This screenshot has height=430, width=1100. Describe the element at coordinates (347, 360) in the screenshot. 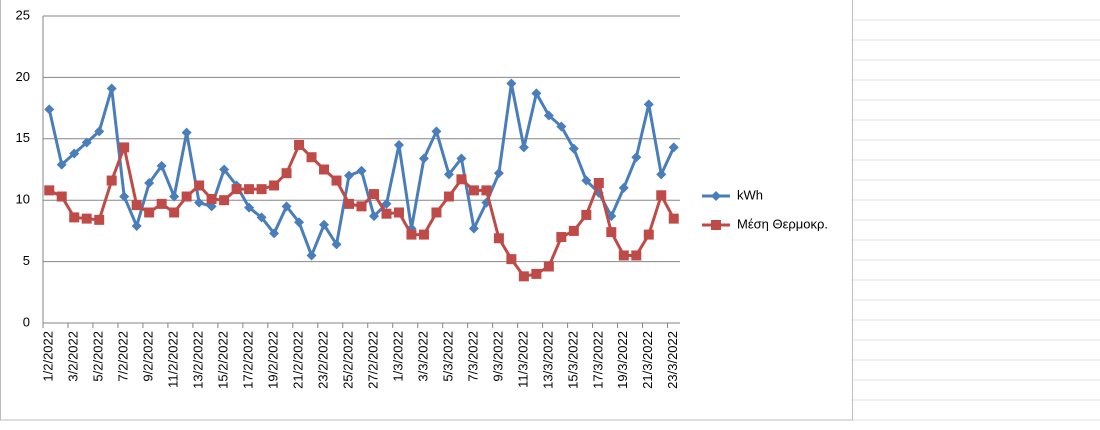

I see `x-tick-label: 25/2/2022` at that location.